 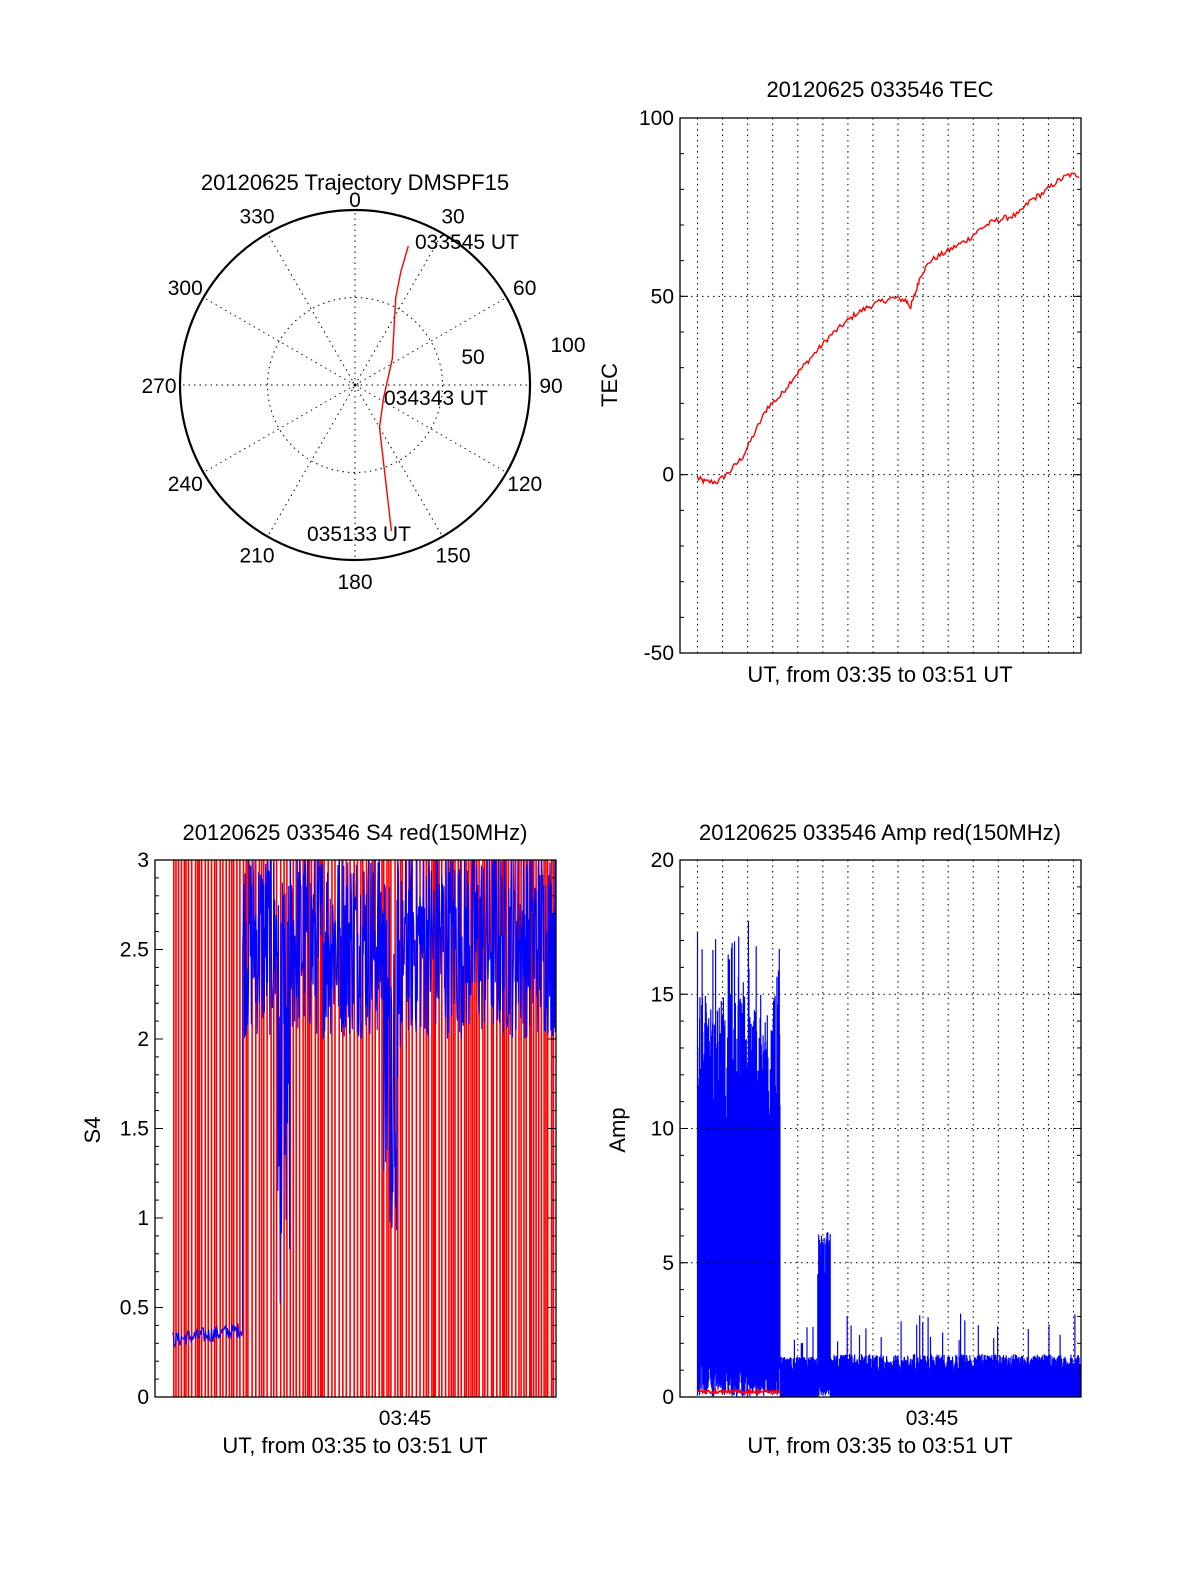 I want to click on annotation-mid: 034343 UT, so click(x=436, y=398).